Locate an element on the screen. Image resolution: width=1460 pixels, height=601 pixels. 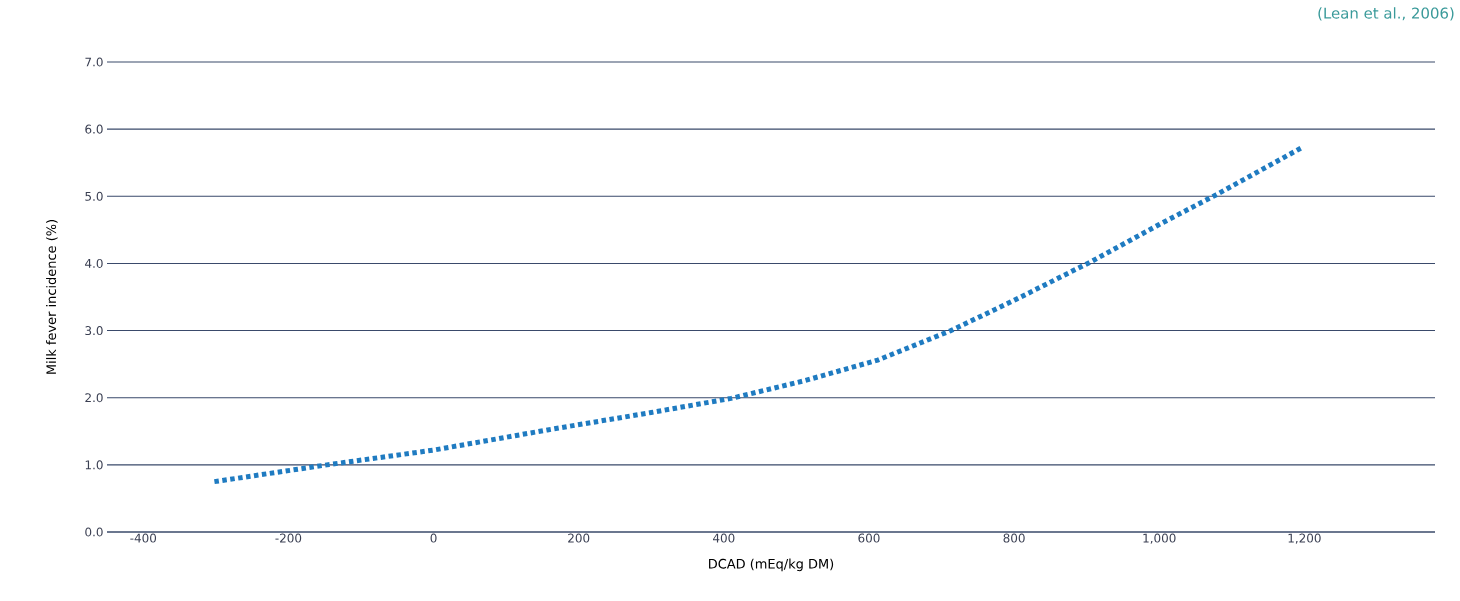
y-tick-label: 4.0 is located at coordinates (94, 263).